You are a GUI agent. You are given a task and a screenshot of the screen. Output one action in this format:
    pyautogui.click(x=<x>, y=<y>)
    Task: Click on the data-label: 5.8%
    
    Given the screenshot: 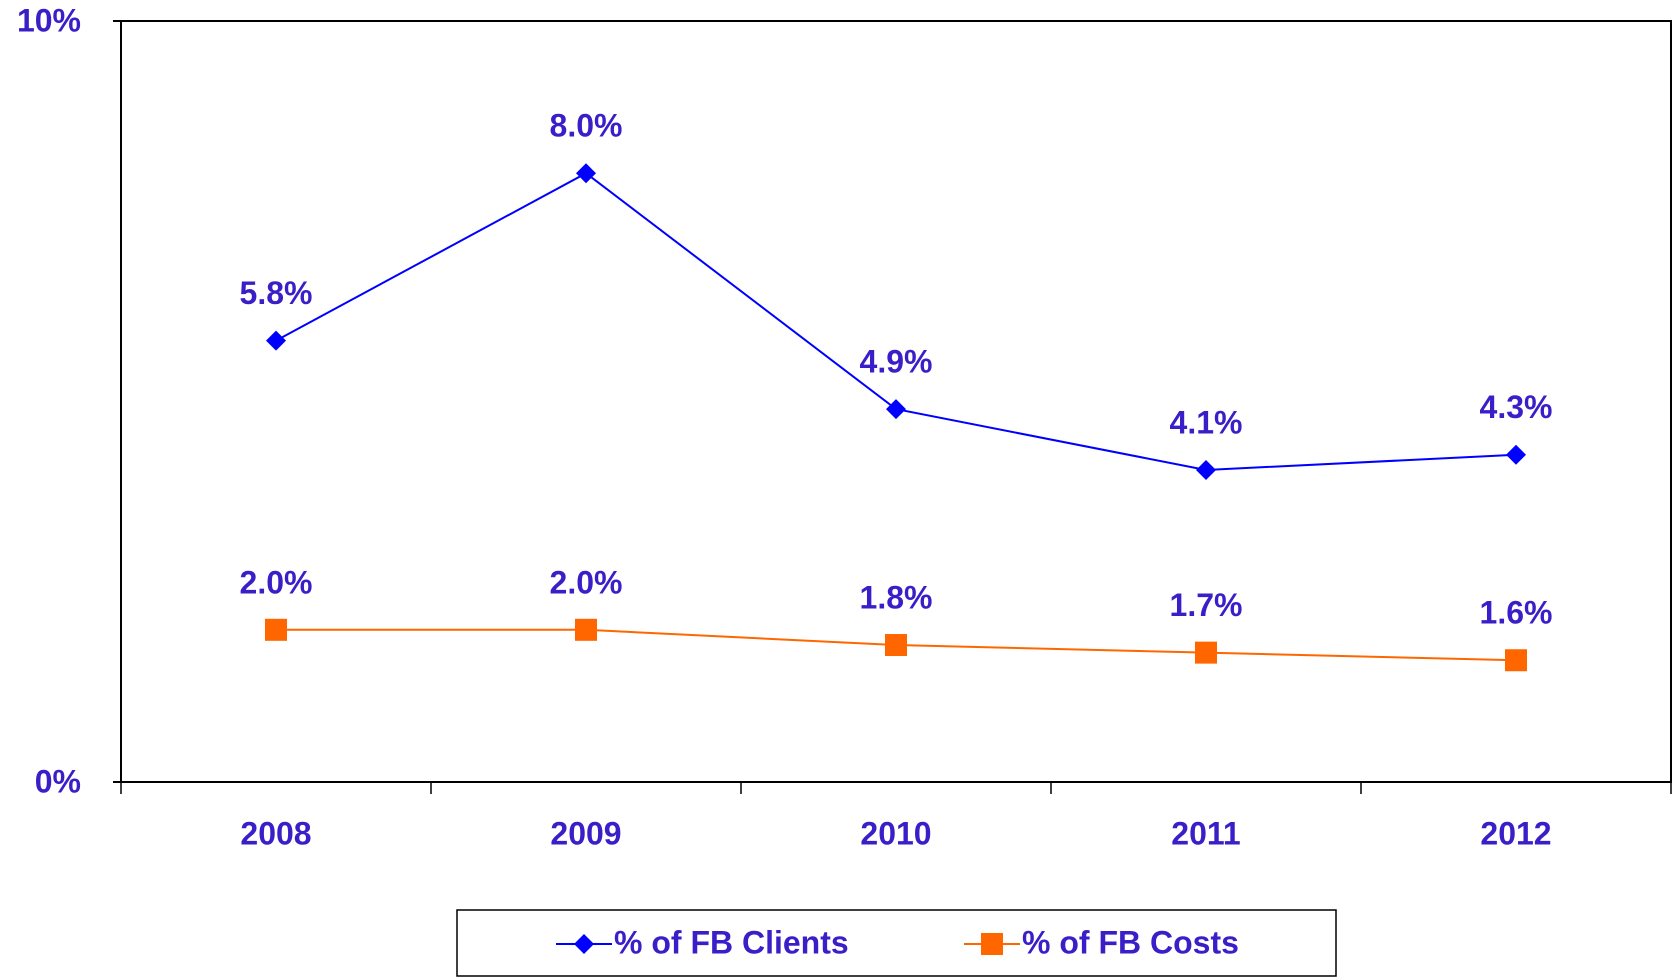 What is the action you would take?
    pyautogui.click(x=276, y=293)
    